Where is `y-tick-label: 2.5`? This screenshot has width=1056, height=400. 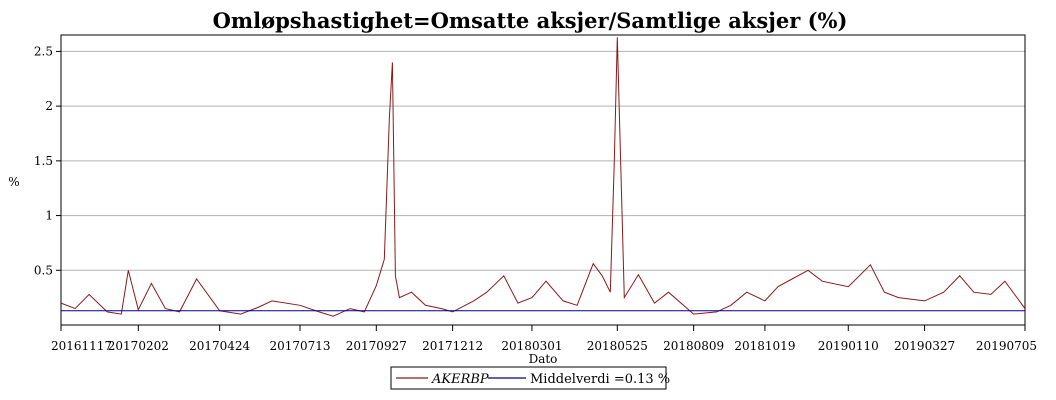
y-tick-label: 2.5 is located at coordinates (43, 51).